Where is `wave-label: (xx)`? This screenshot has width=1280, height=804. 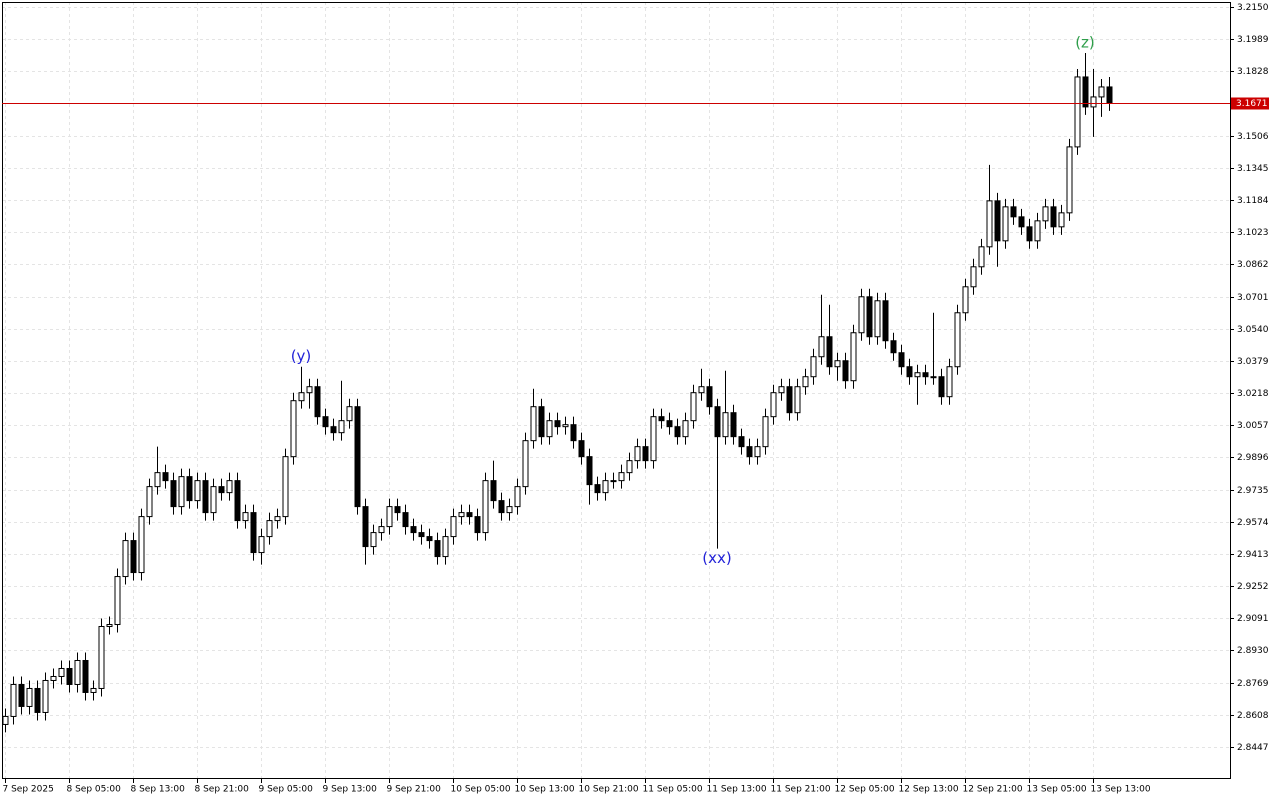
wave-label: (xx) is located at coordinates (716, 558).